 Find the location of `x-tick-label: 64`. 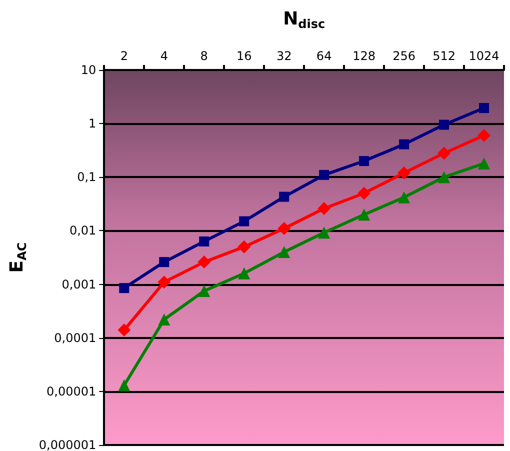

x-tick-label: 64 is located at coordinates (324, 56).